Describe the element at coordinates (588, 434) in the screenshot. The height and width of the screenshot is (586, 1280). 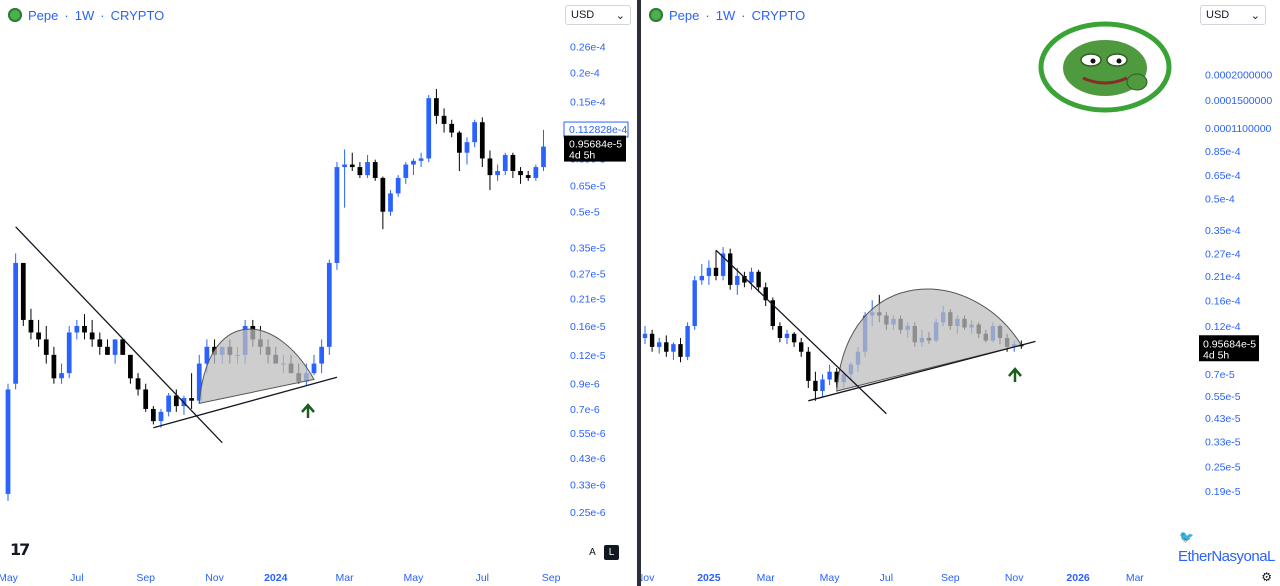
I see `y-axis-tick-label: 0.55e-6` at that location.